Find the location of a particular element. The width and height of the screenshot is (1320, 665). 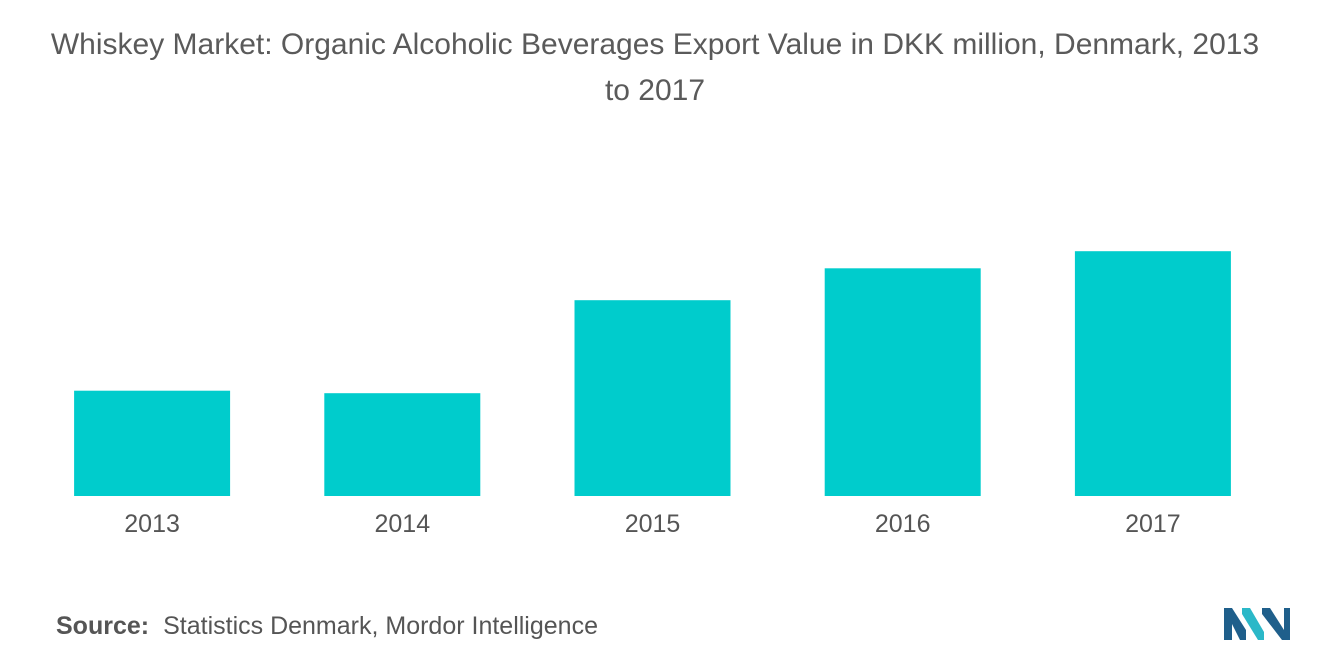

logo-shape-left is located at coordinates (1235, 624).